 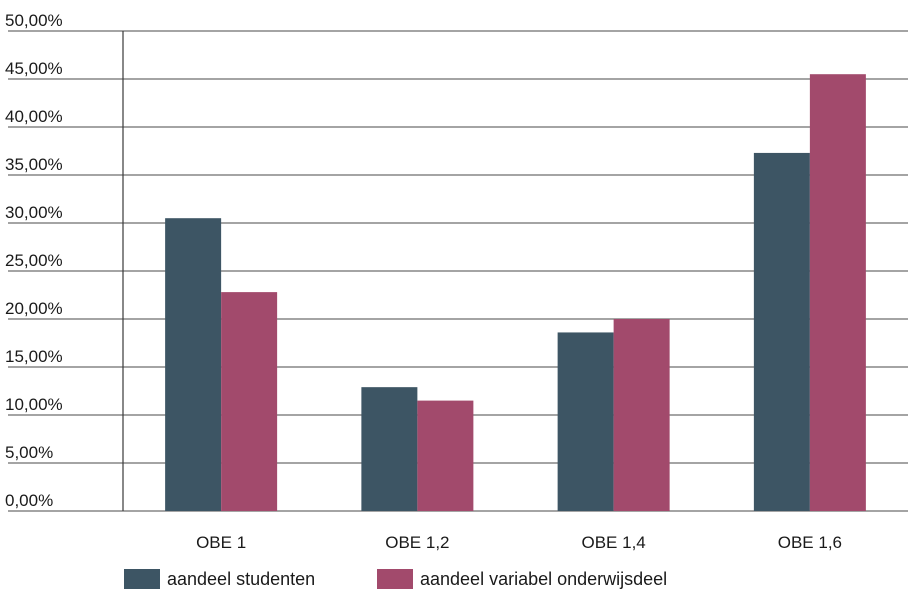 What do you see at coordinates (417, 542) in the screenshot?
I see `x-tick-label: OBE 1,2` at bounding box center [417, 542].